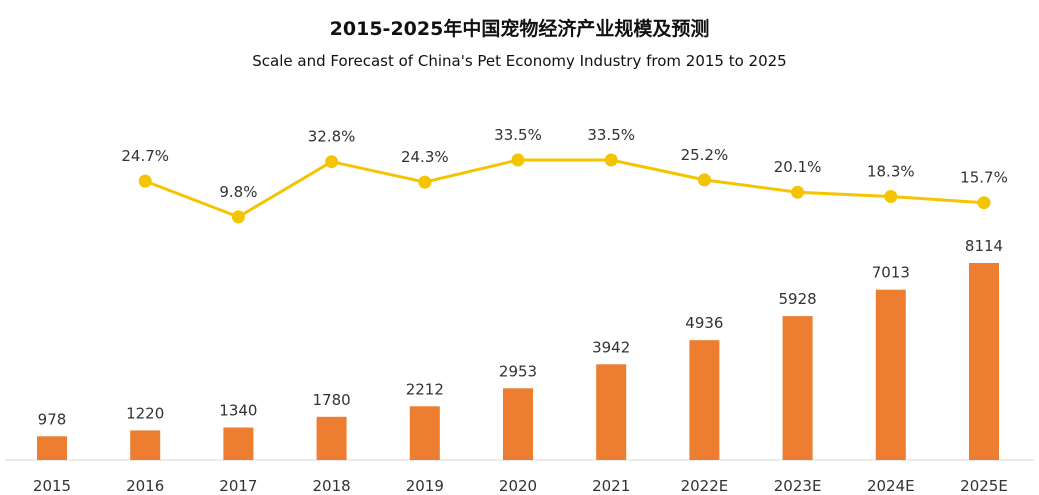  What do you see at coordinates (611, 160) in the screenshot?
I see `growth-point-2021` at bounding box center [611, 160].